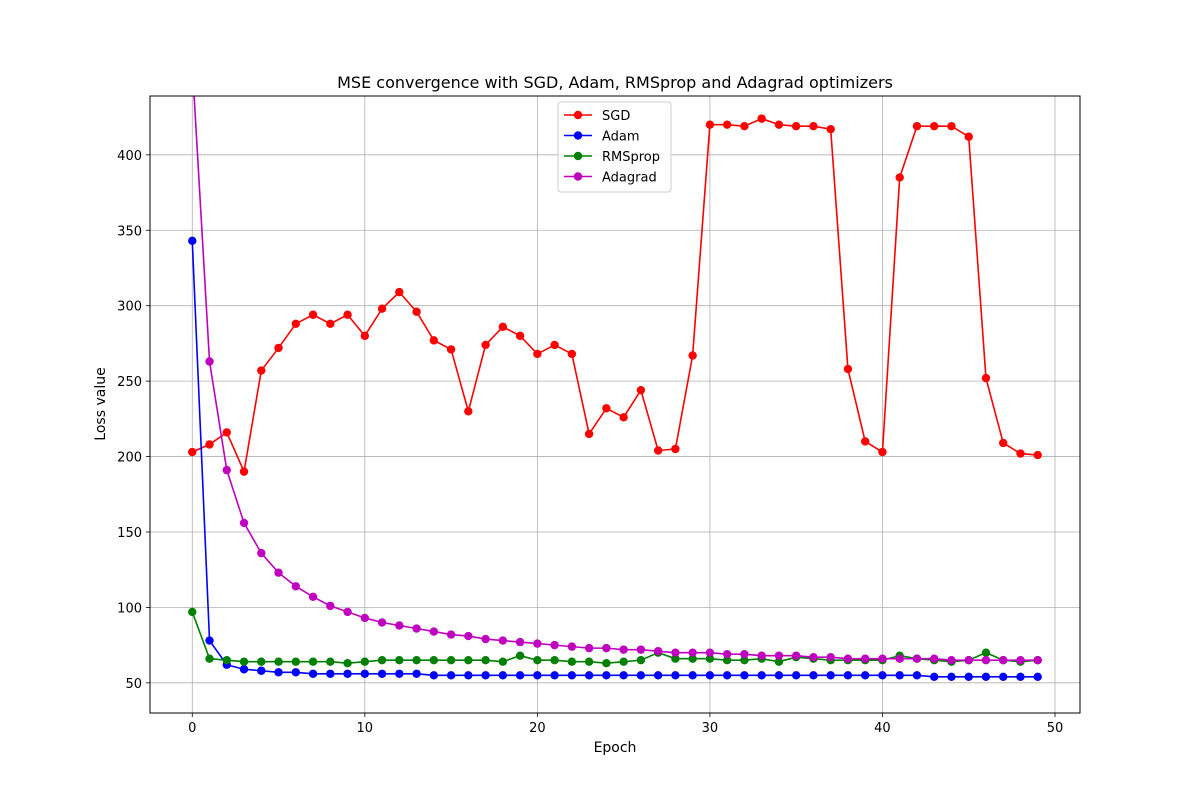 The height and width of the screenshot is (800, 1200). What do you see at coordinates (129, 307) in the screenshot?
I see `y-tick-label: 300` at bounding box center [129, 307].